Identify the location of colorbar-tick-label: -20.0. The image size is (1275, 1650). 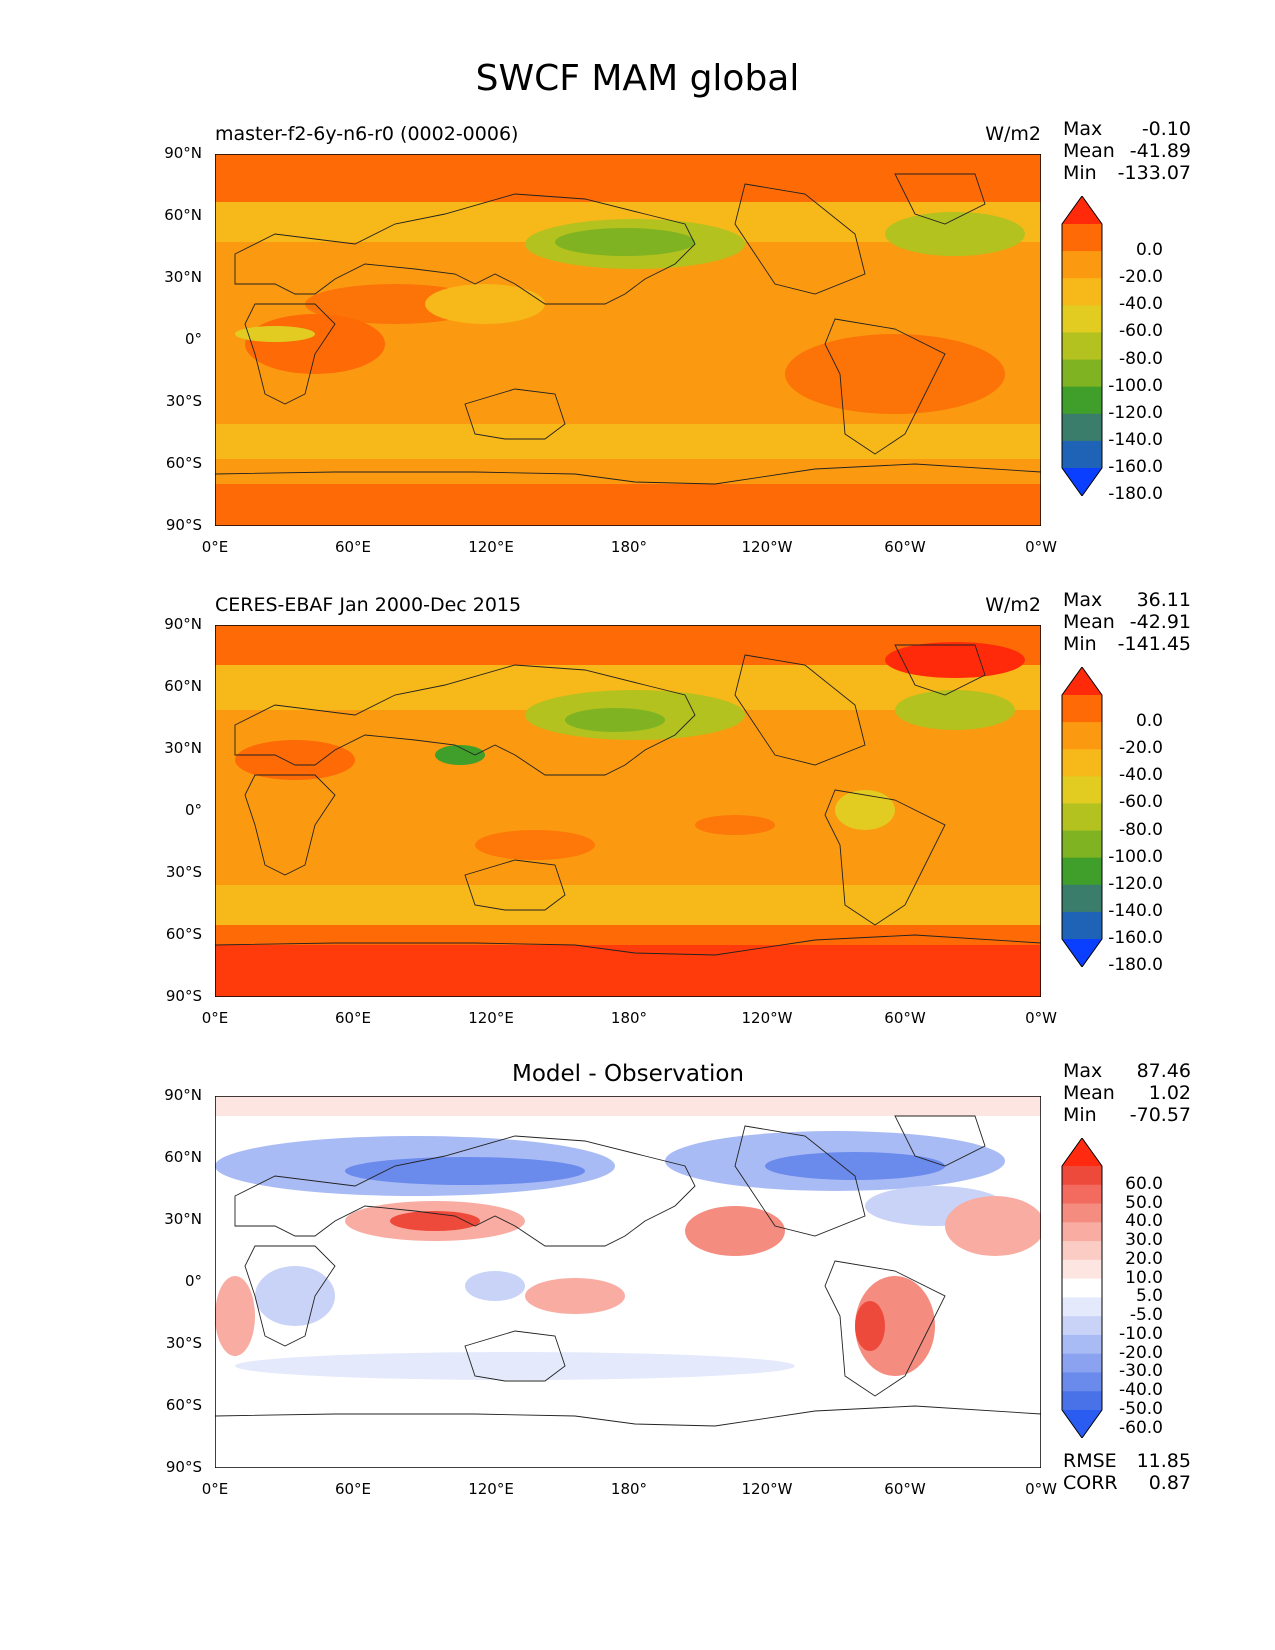
(1141, 748).